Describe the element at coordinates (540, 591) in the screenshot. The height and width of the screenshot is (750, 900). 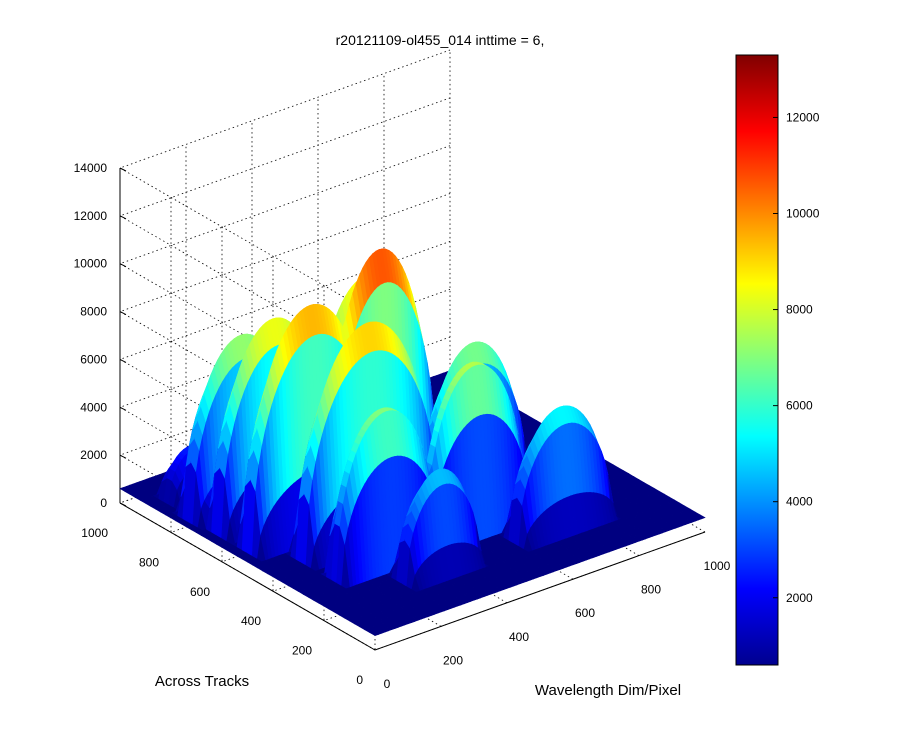
I see `x-axis-line` at that location.